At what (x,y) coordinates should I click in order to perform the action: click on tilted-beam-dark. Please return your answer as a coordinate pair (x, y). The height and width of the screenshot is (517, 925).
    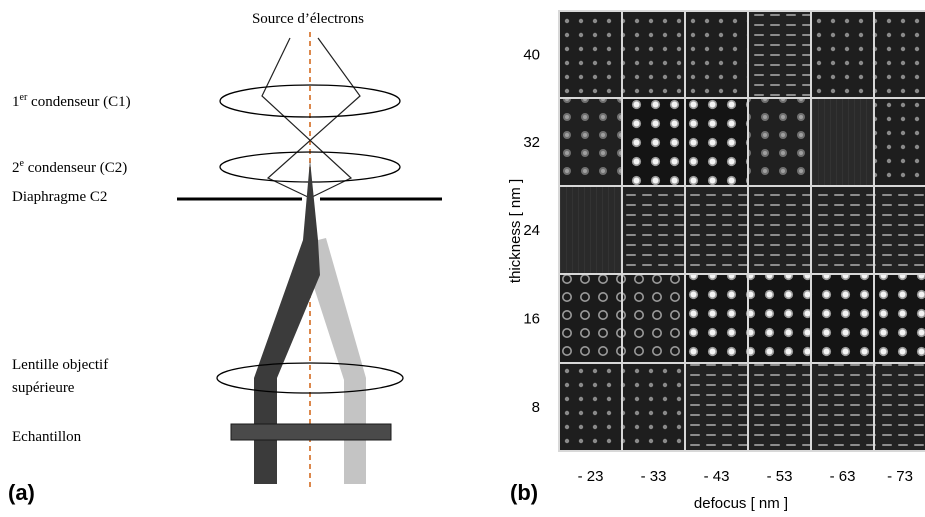
    Looking at the image, I should click on (287, 362).